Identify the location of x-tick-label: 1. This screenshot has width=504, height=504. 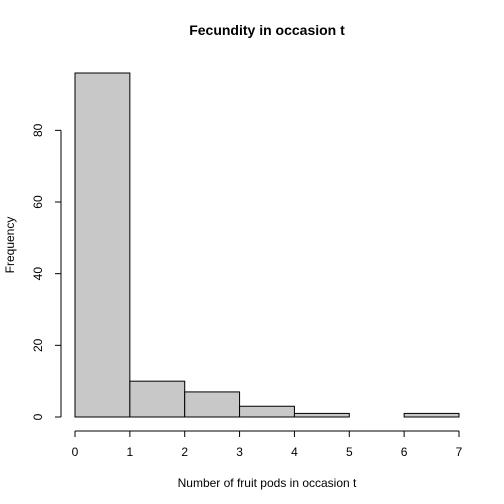
(130, 452).